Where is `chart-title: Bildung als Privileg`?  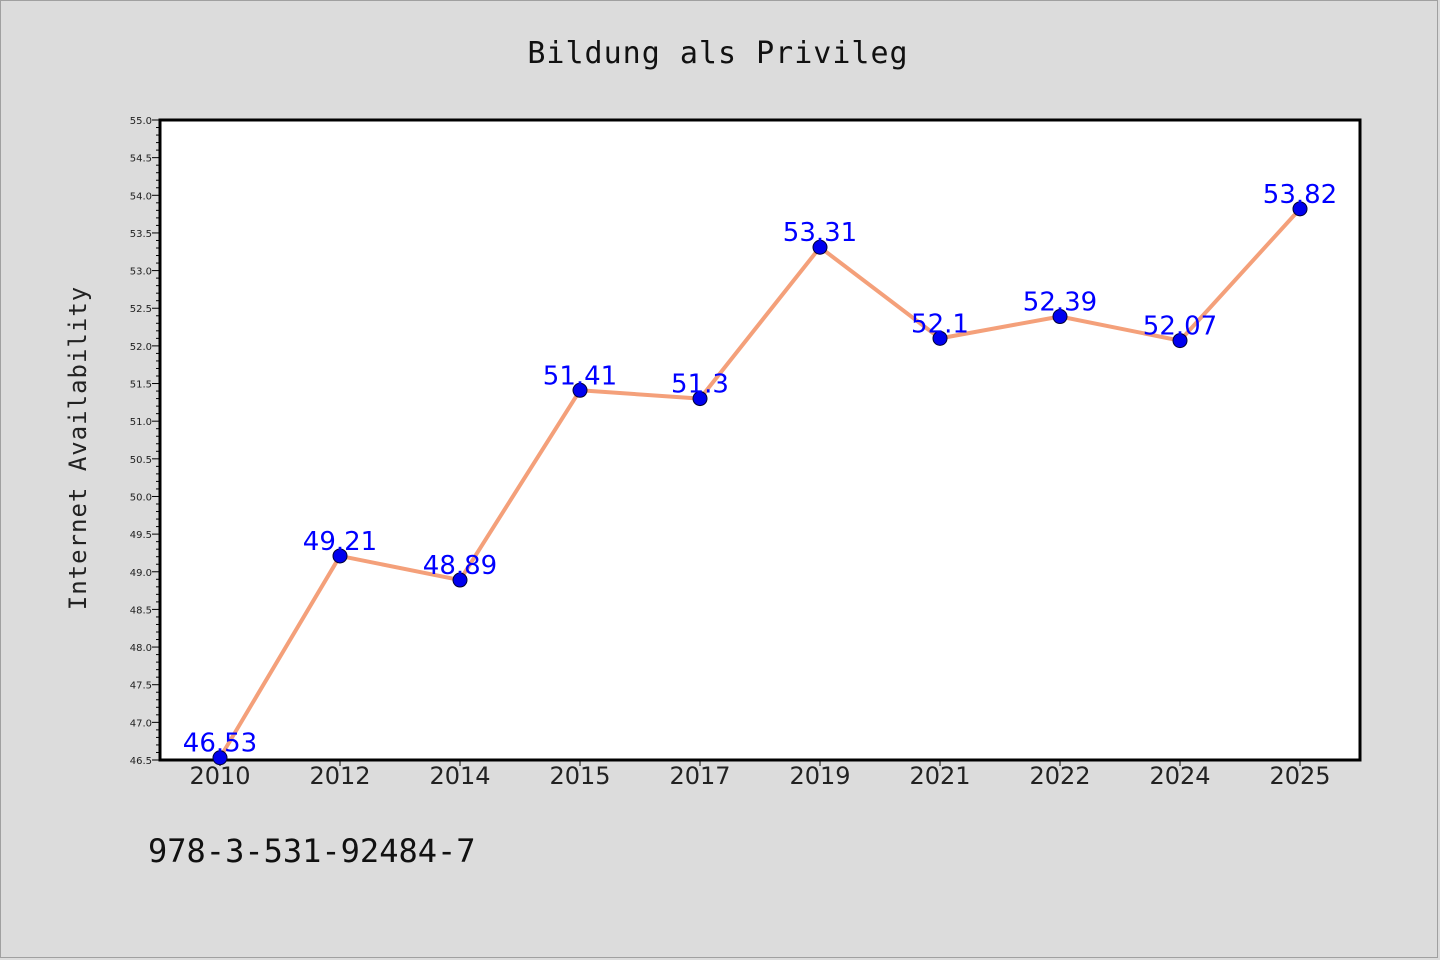
chart-title: Bildung als Privileg is located at coordinates (717, 53).